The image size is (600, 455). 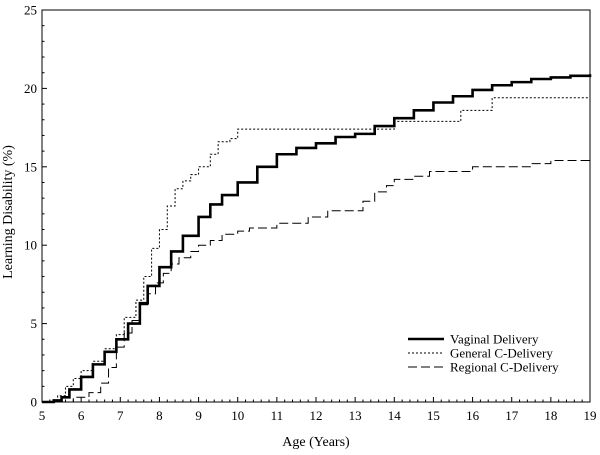 What do you see at coordinates (30, 88) in the screenshot?
I see `y-tick-label: 20` at bounding box center [30, 88].